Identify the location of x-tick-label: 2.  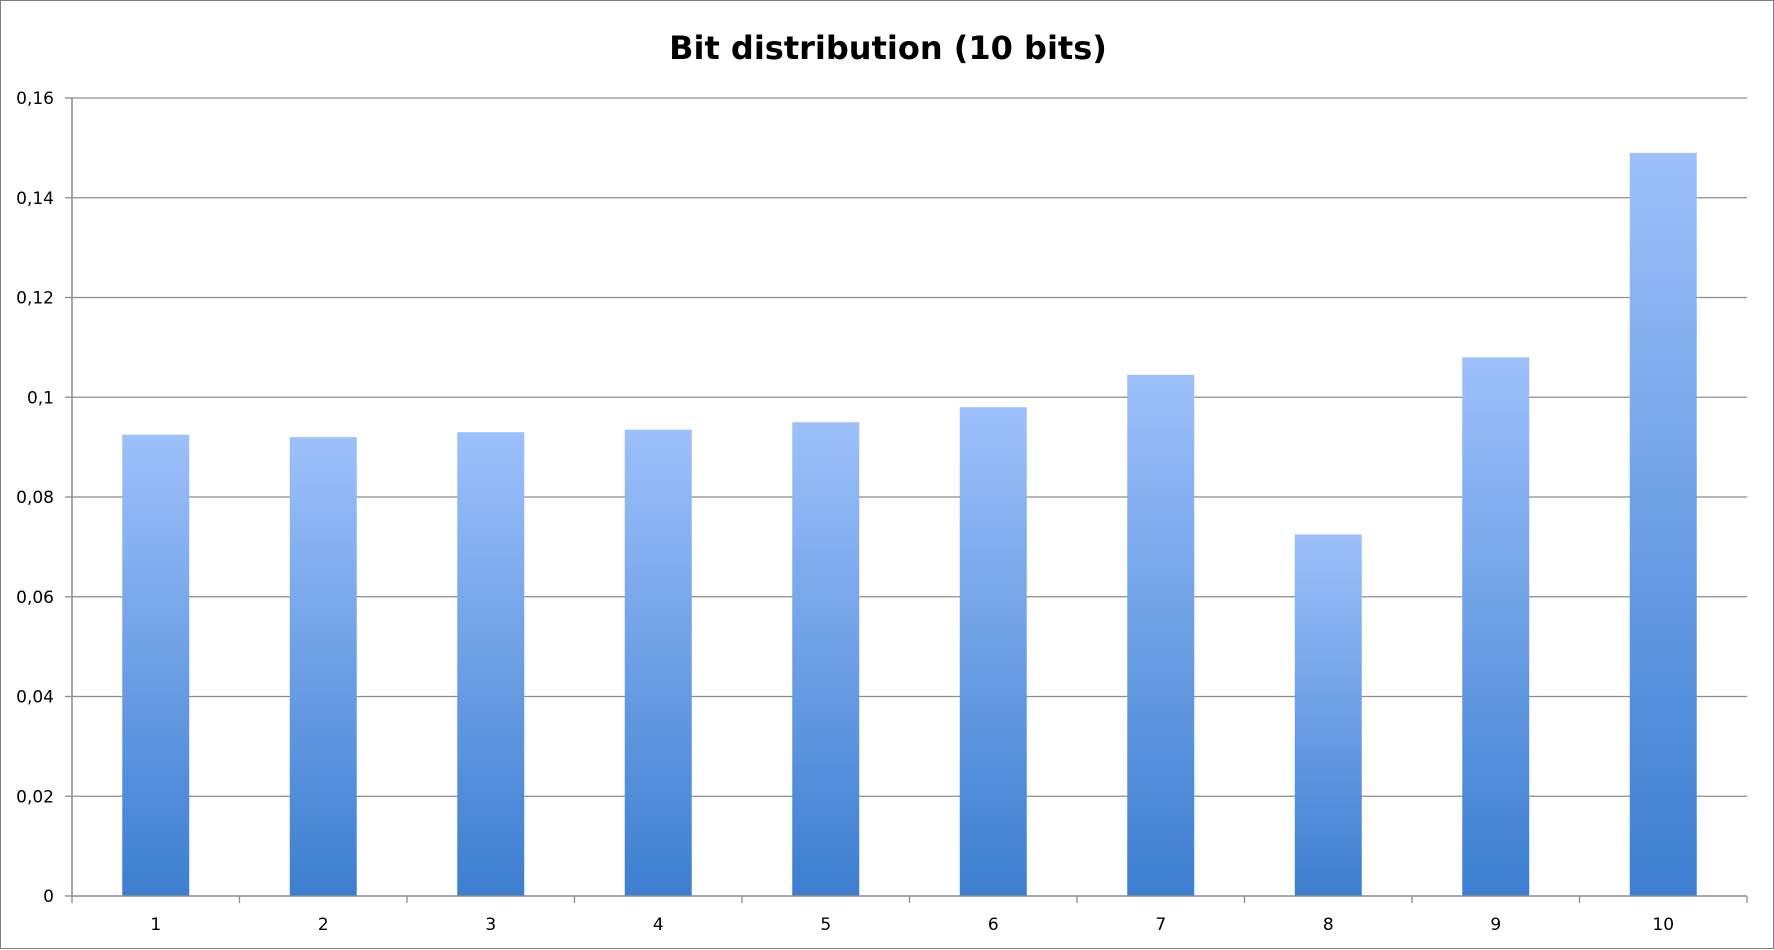
(323, 925).